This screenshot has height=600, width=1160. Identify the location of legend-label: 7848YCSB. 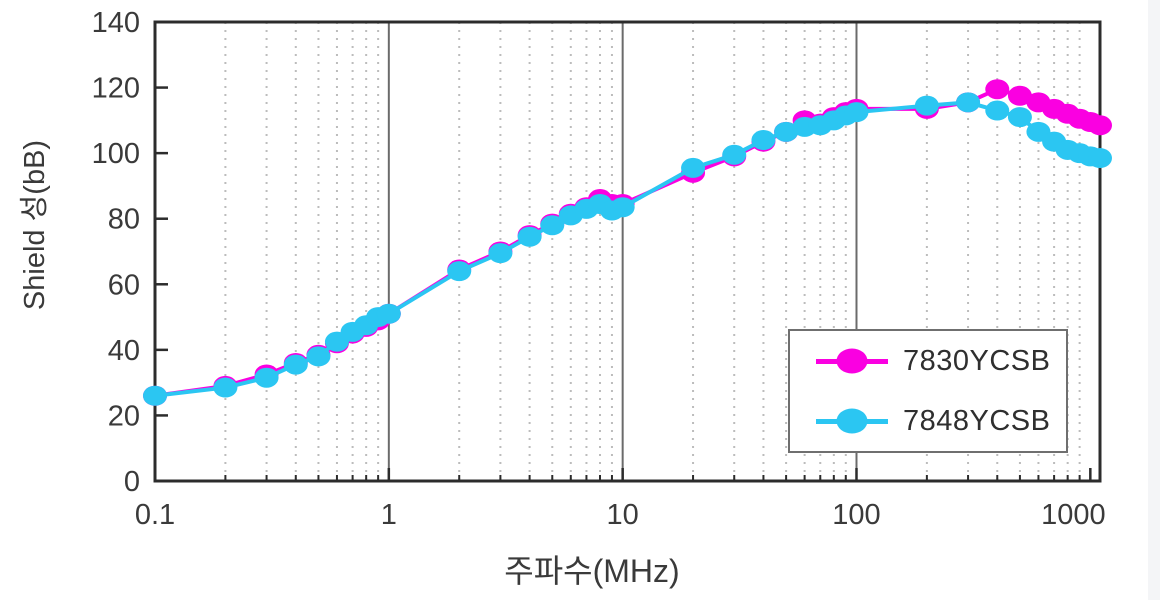
(977, 420).